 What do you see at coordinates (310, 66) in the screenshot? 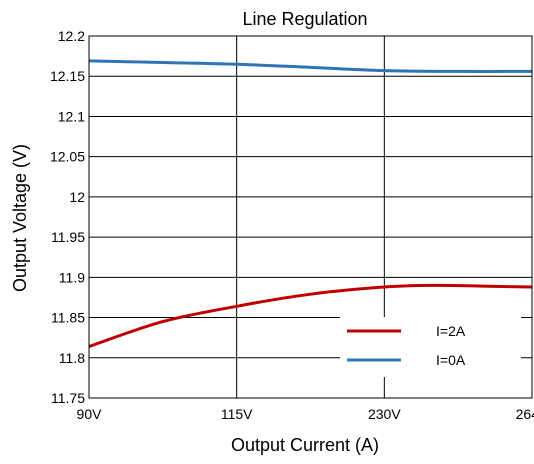
I see `series-line-i-0a` at bounding box center [310, 66].